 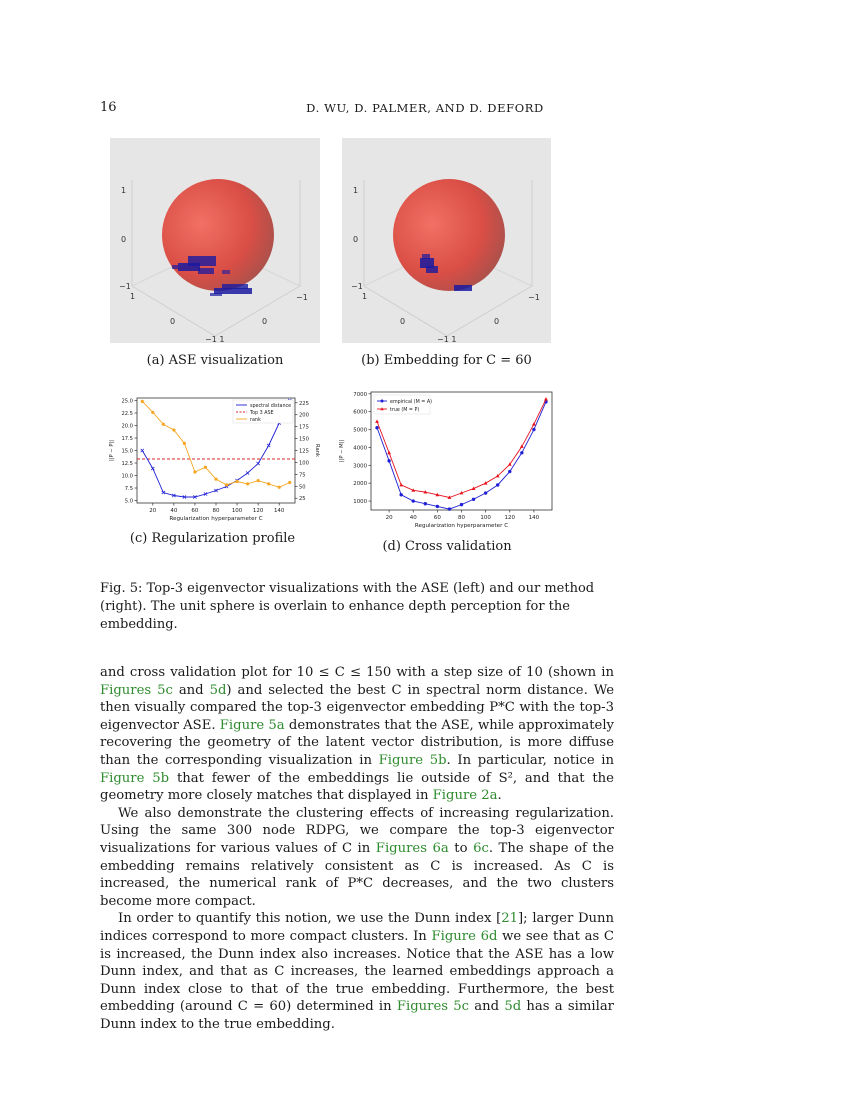 I want to click on y2-tick-label: 225, so click(x=304, y=404).